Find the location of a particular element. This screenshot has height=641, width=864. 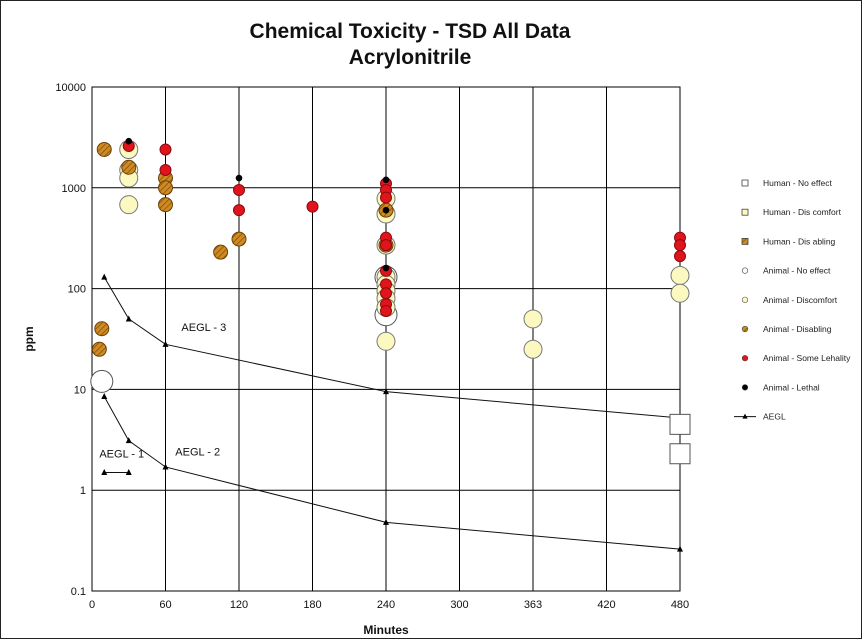

aegl-annotation: AEGL - 3 is located at coordinates (203, 328).